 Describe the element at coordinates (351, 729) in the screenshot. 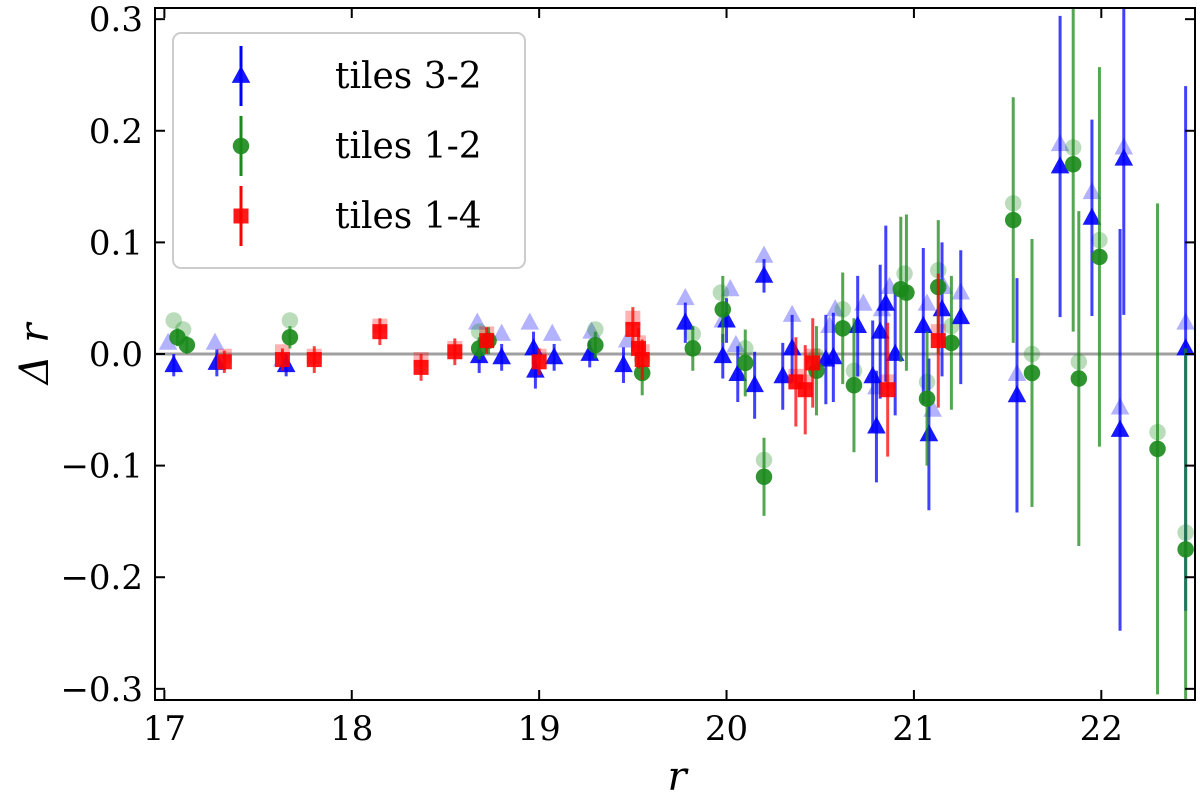

I see `x-tick-label-1: 18` at that location.